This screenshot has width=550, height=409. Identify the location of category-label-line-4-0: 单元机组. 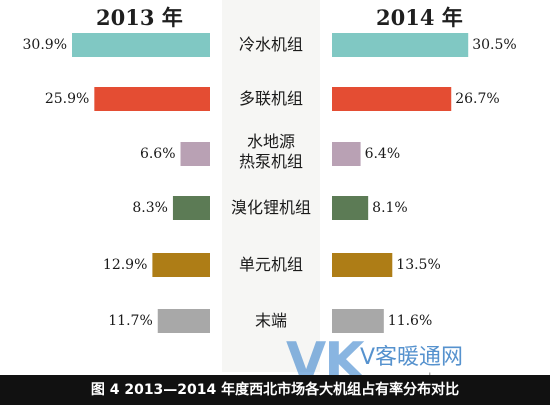
(270, 264).